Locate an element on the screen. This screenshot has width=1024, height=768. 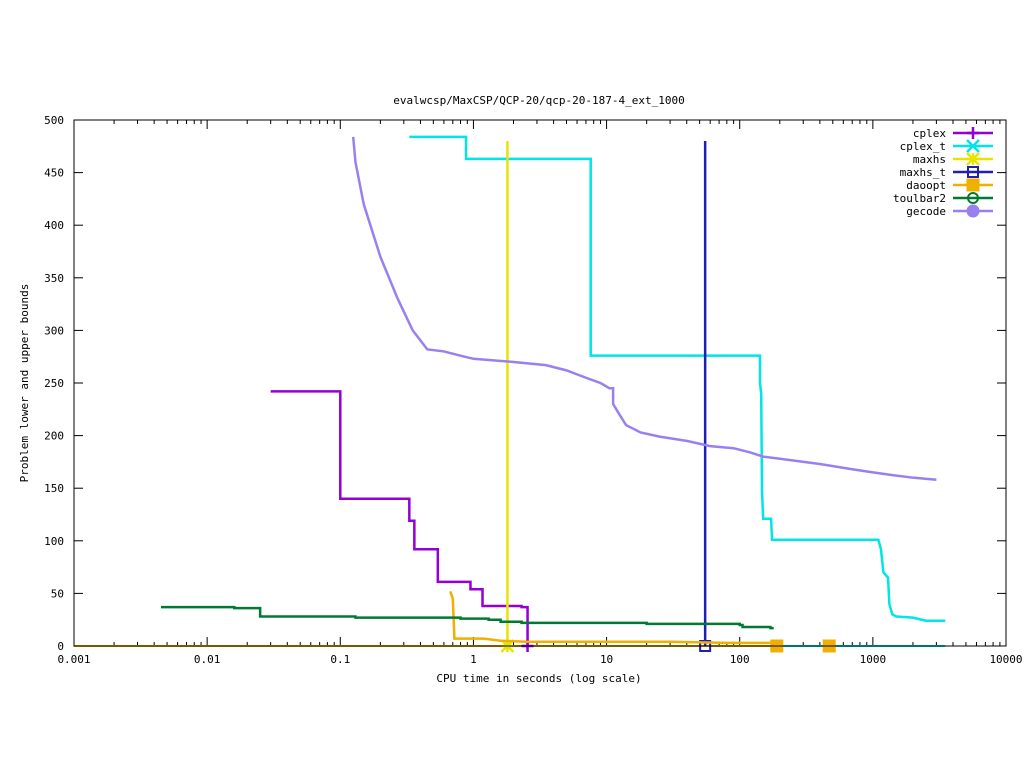
legend-label-daoopt: daoopt is located at coordinates (926, 185).